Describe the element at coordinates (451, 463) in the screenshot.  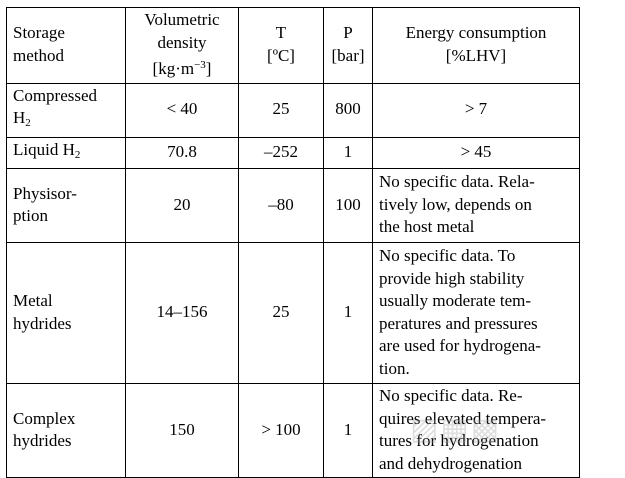
I see `energy-line: and dehydrogenation` at that location.